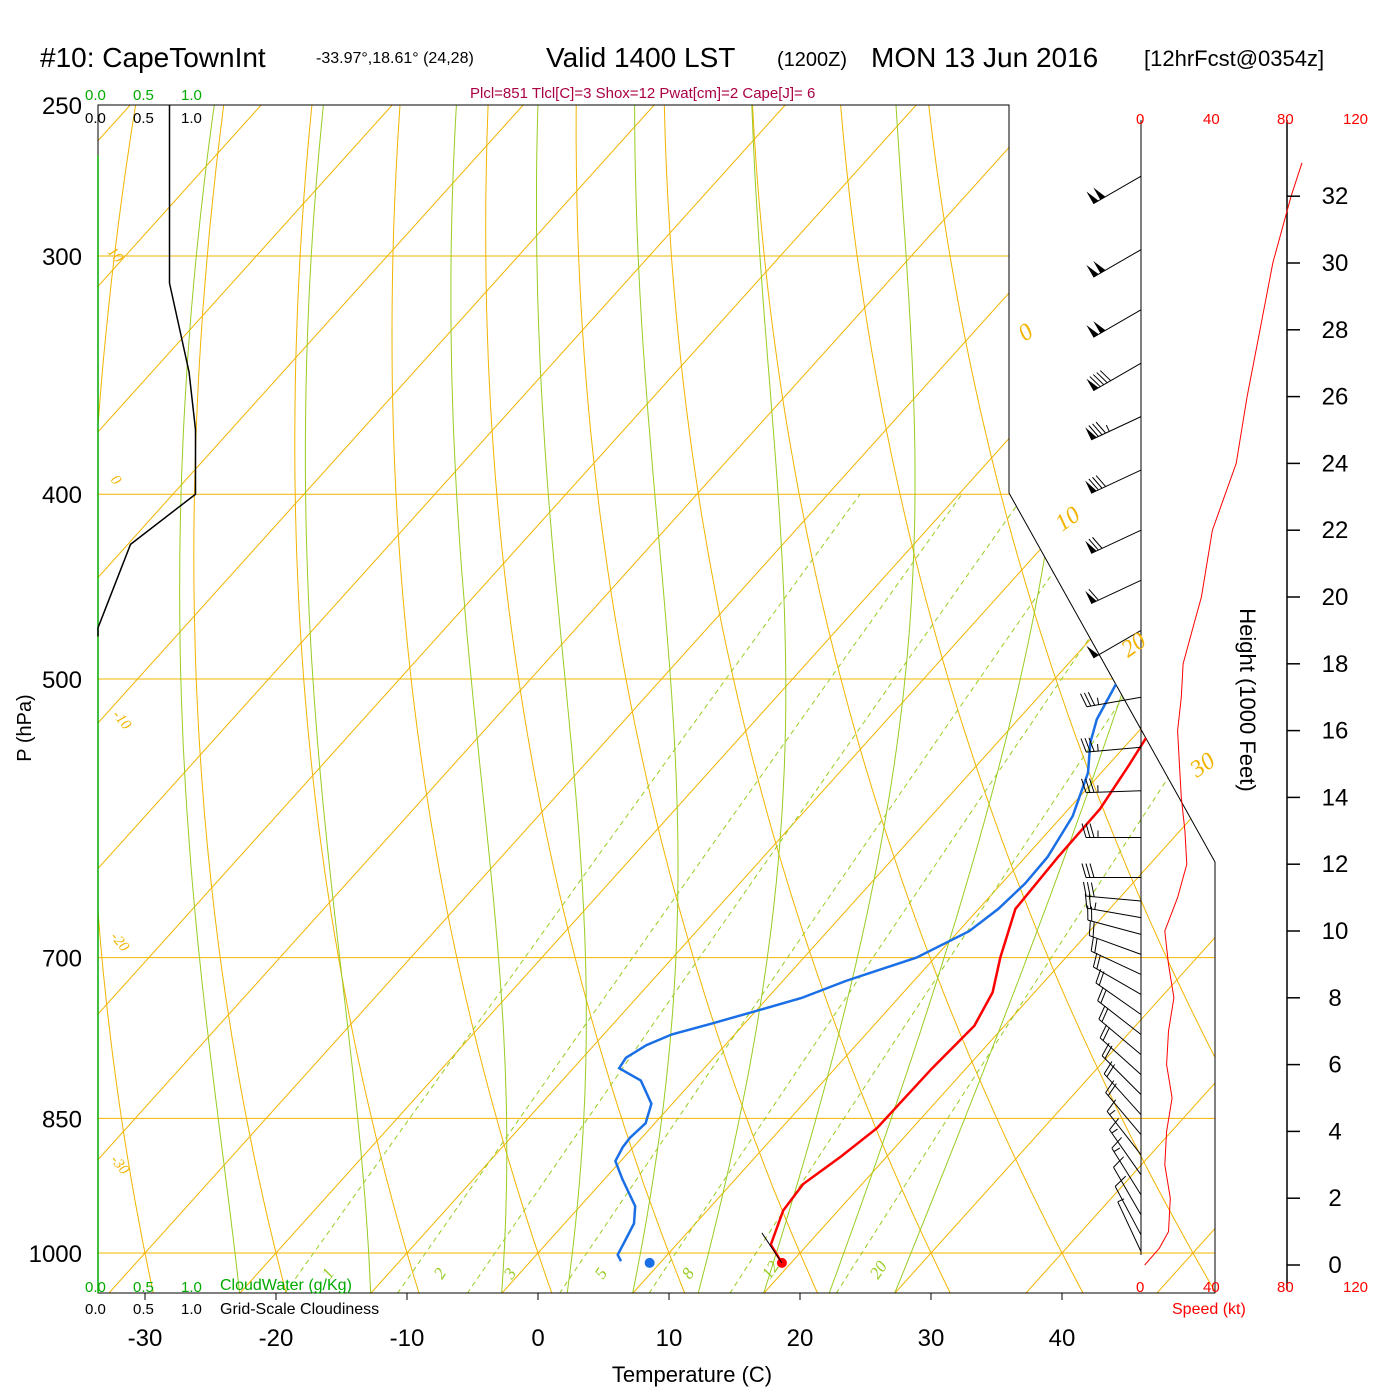 The width and height of the screenshot is (1400, 1400). Describe the element at coordinates (1335, 664) in the screenshot. I see `height-tick-label: 18` at that location.